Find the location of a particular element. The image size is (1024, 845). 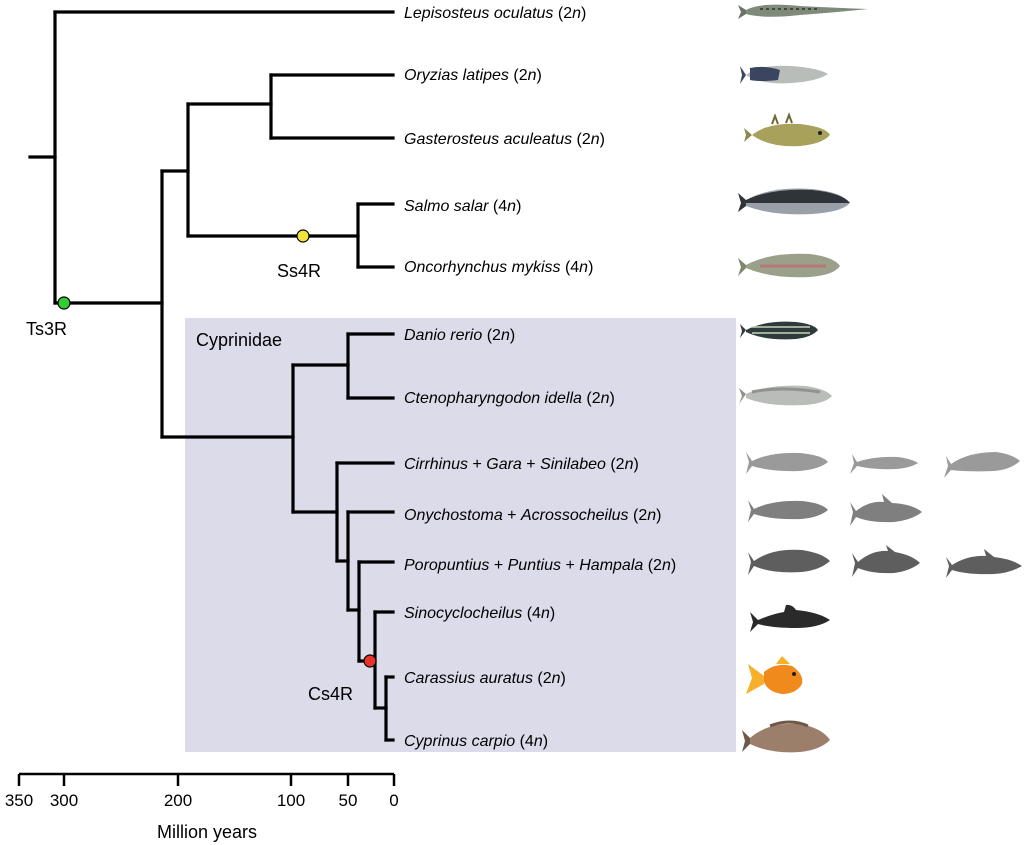

salmon-icon is located at coordinates (794, 201).